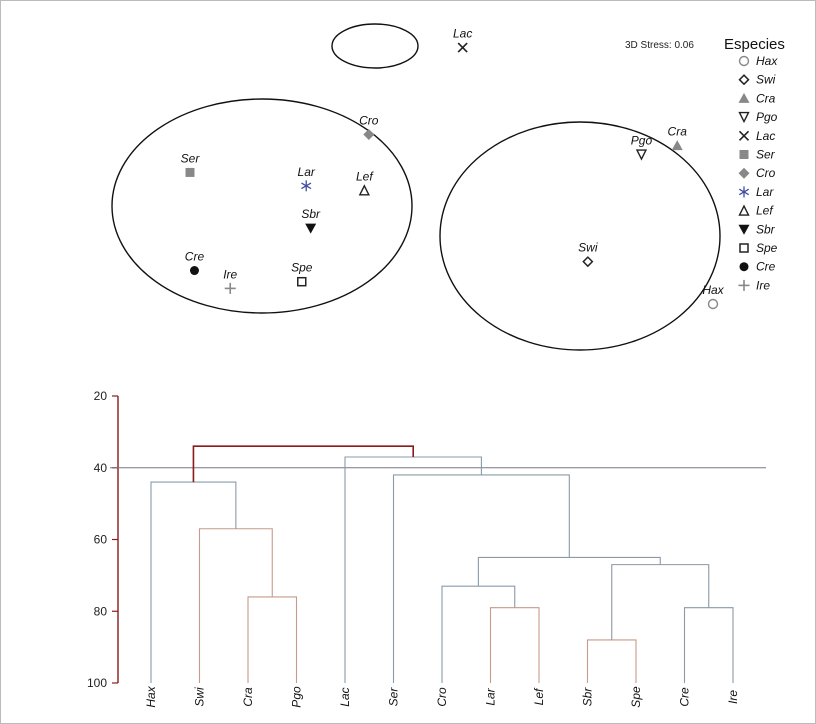 Image resolution: width=816 pixels, height=724 pixels. I want to click on point-label-cro: Cro, so click(369, 121).